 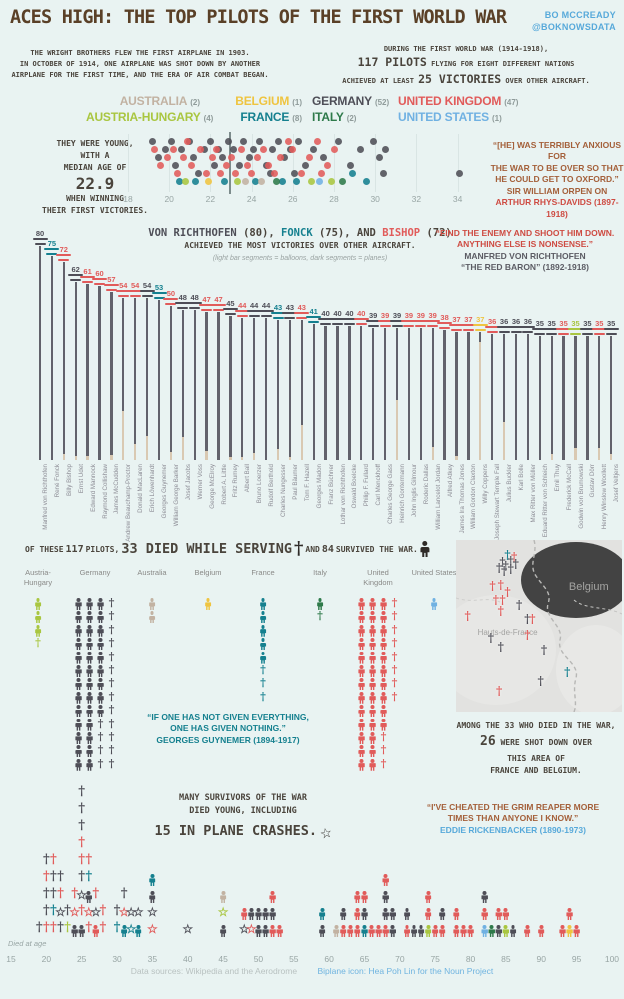 I want to click on legend-item-austria-hungary: AUSTRIA-HUNGARY (4), so click(x=149, y=117).